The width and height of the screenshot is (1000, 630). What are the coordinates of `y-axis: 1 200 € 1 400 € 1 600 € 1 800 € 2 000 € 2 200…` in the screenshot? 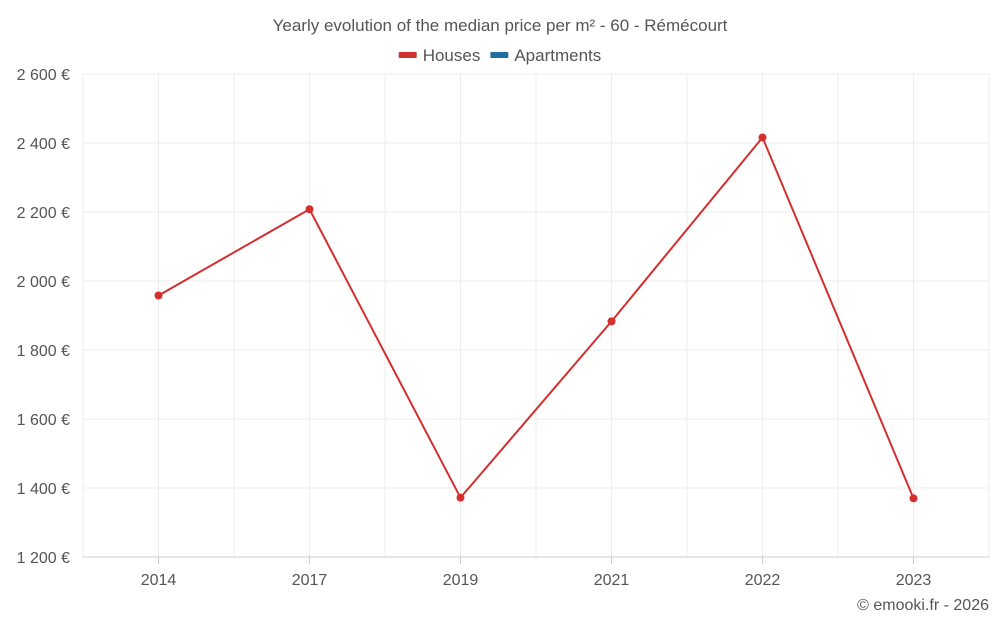 It's located at (43, 317).